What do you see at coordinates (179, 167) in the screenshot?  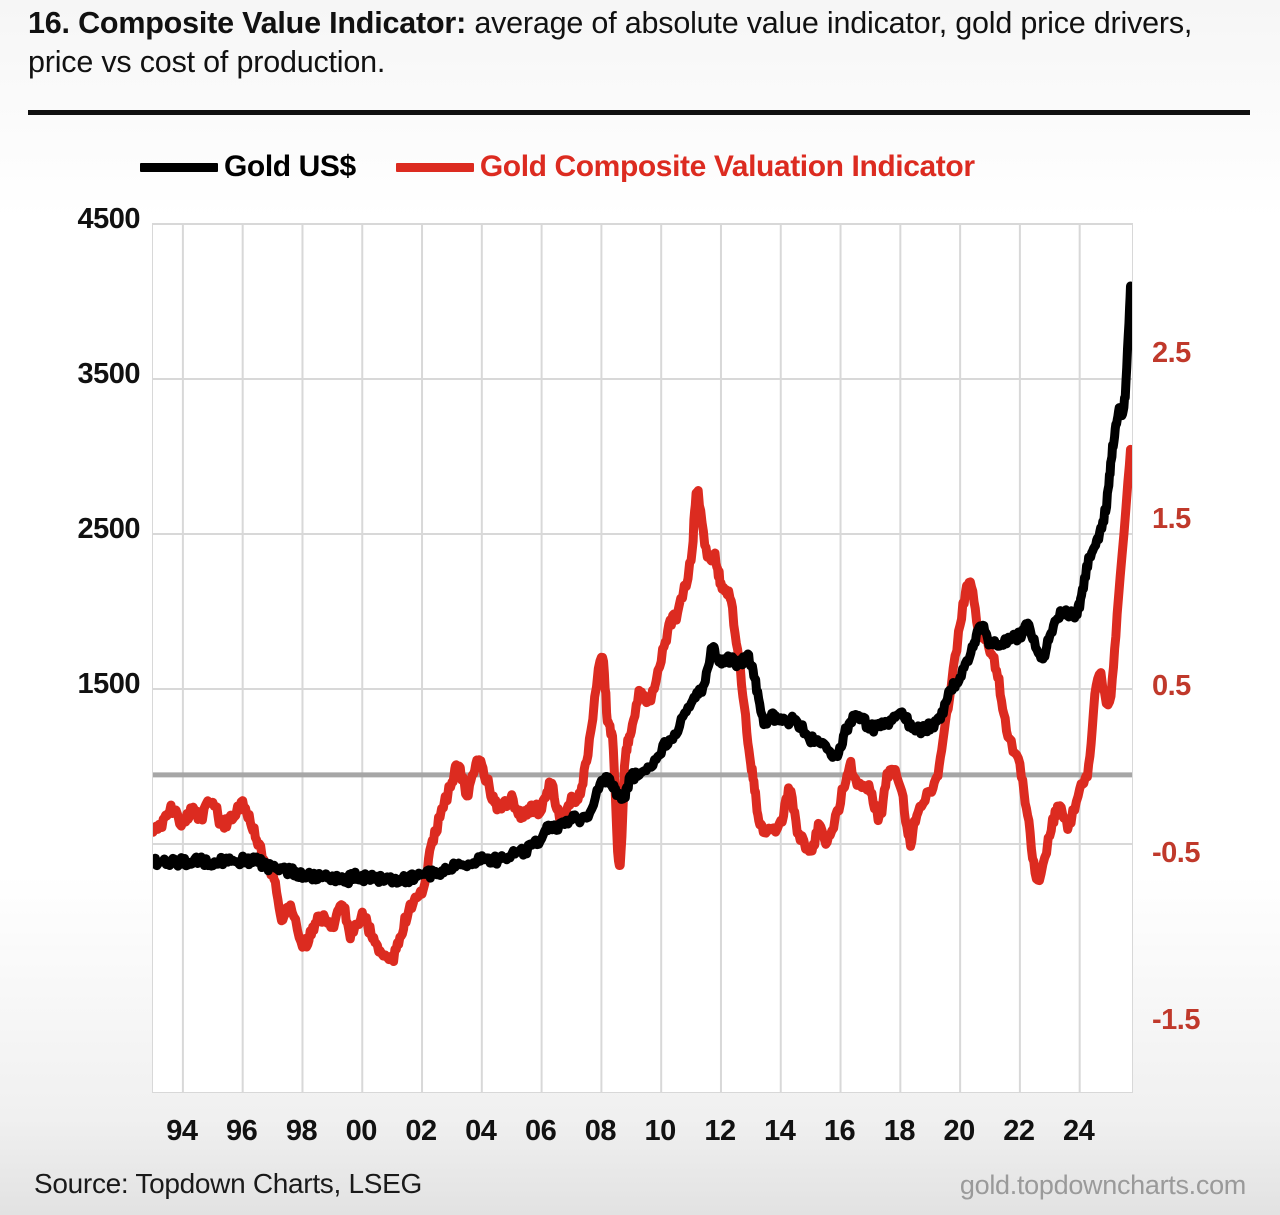 I see `legend-swatch-line-icon-gold` at bounding box center [179, 167].